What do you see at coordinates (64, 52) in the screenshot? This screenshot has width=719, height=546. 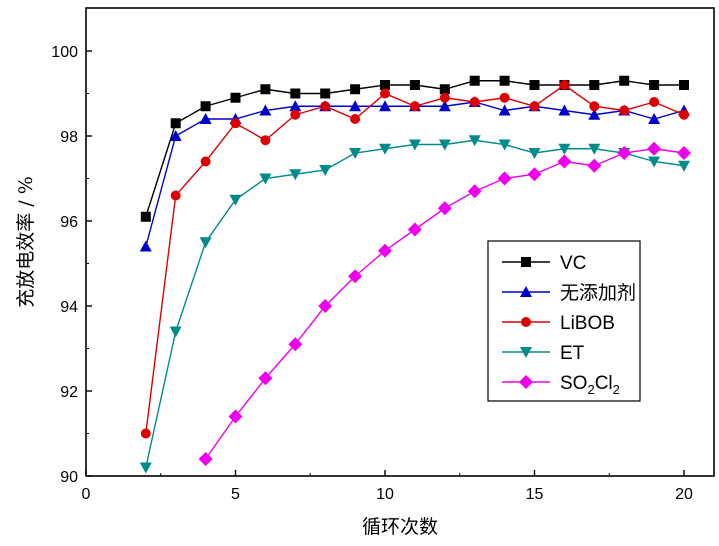 I see `y-tick-label: 100` at bounding box center [64, 52].